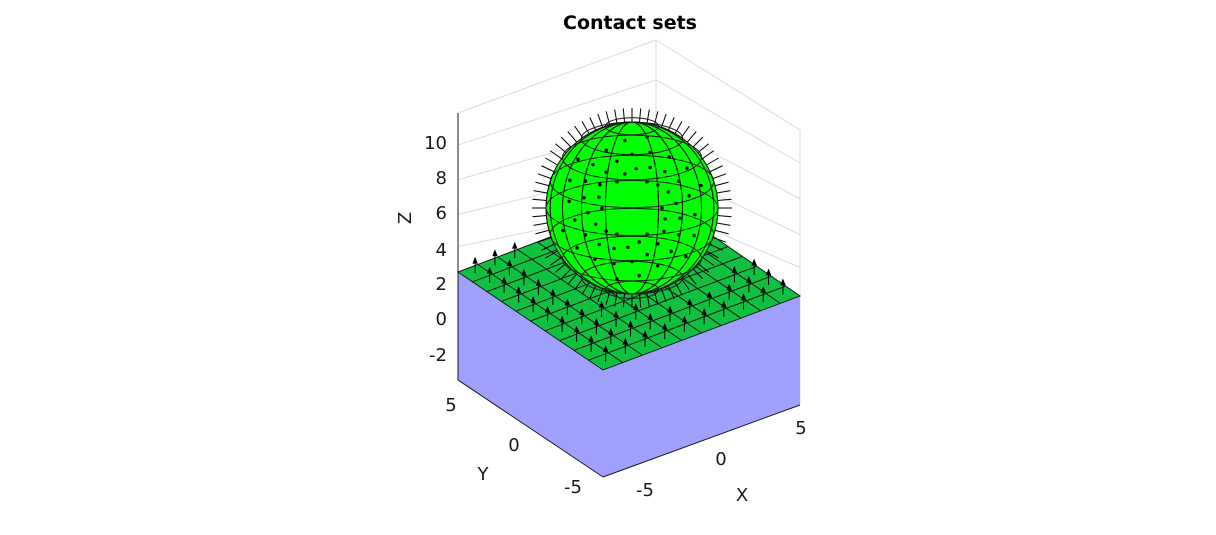 The width and height of the screenshot is (1216, 535). I want to click on z-tick-label: 0, so click(441, 319).